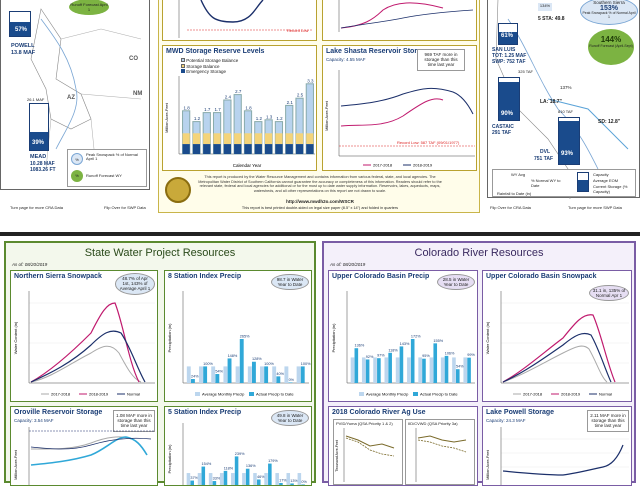  What do you see at coordinates (611, 46) in the screenshot?
I see `runoff-text: Runoff Forecast (April-Sept)` at bounding box center [611, 46].